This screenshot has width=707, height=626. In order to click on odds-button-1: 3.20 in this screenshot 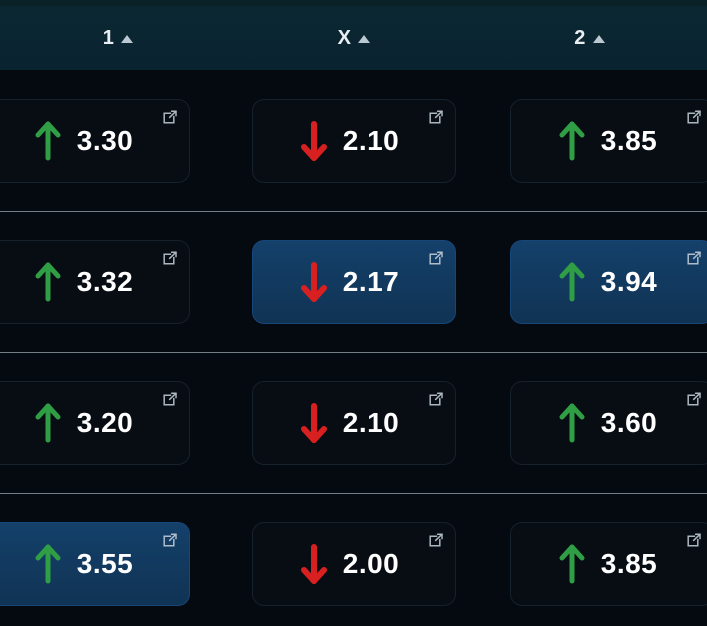, I will do `click(95, 422)`.